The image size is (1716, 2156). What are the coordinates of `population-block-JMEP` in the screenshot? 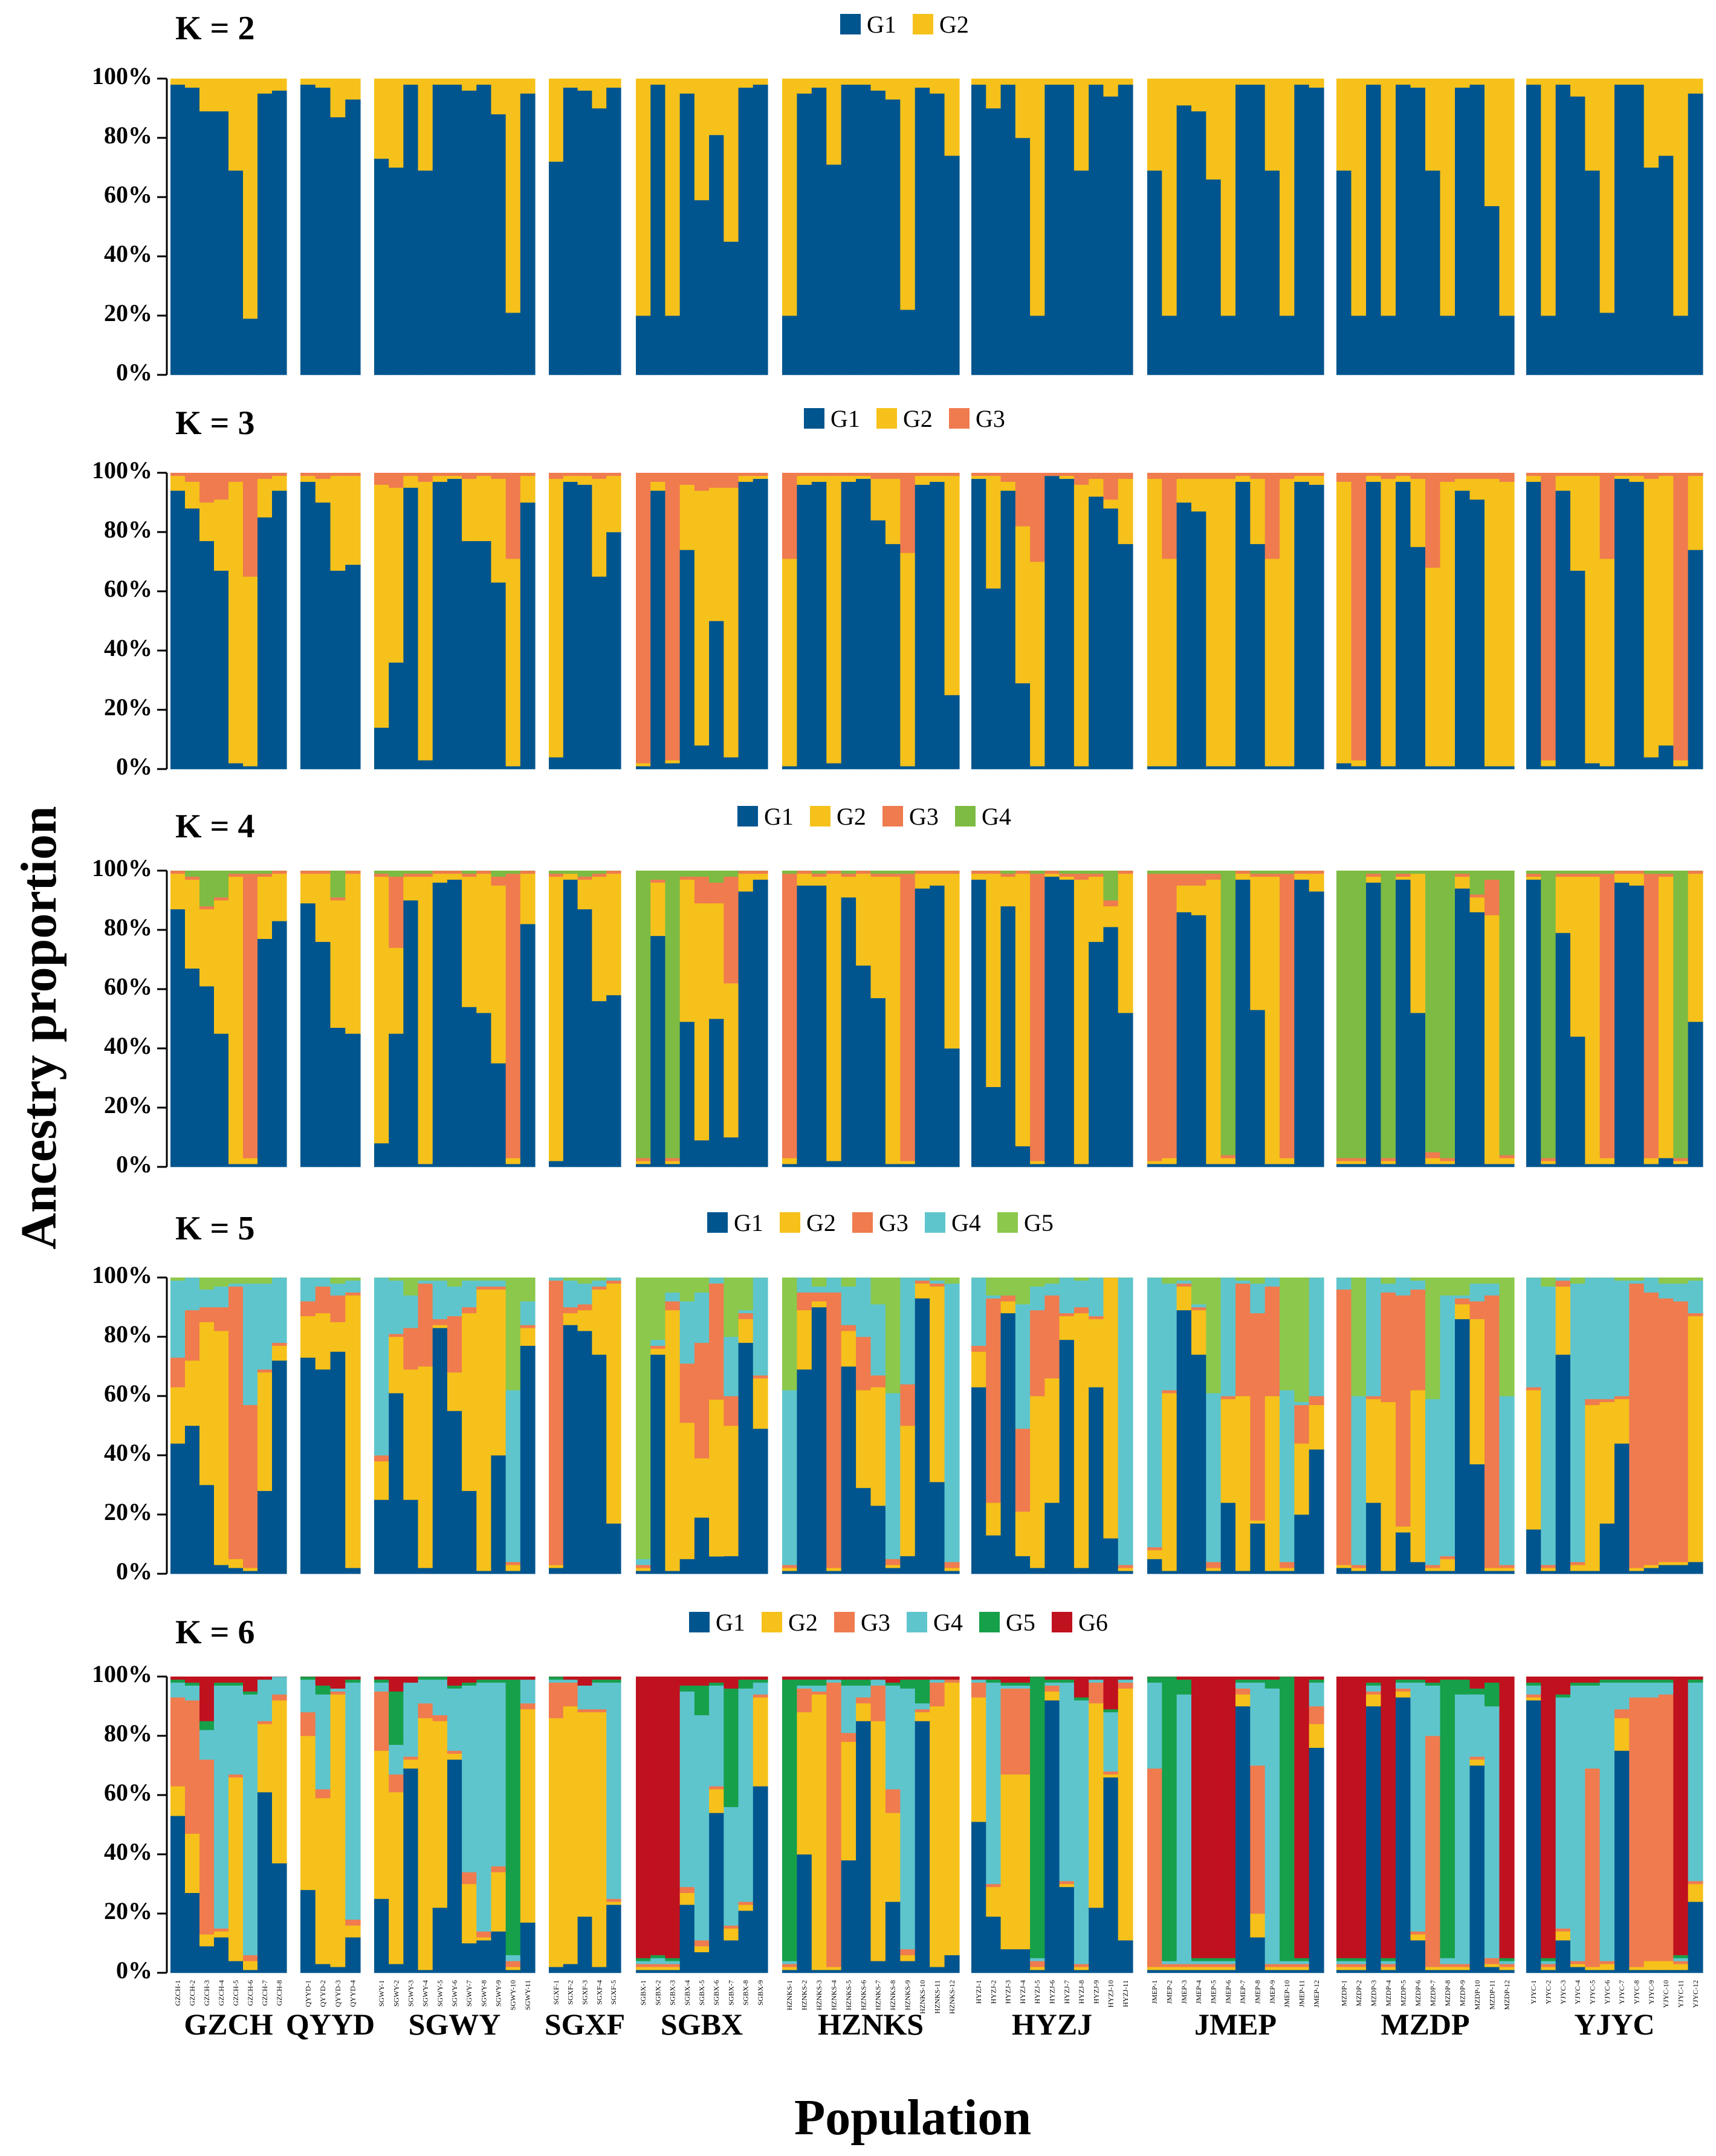 It's located at (1235, 1426).